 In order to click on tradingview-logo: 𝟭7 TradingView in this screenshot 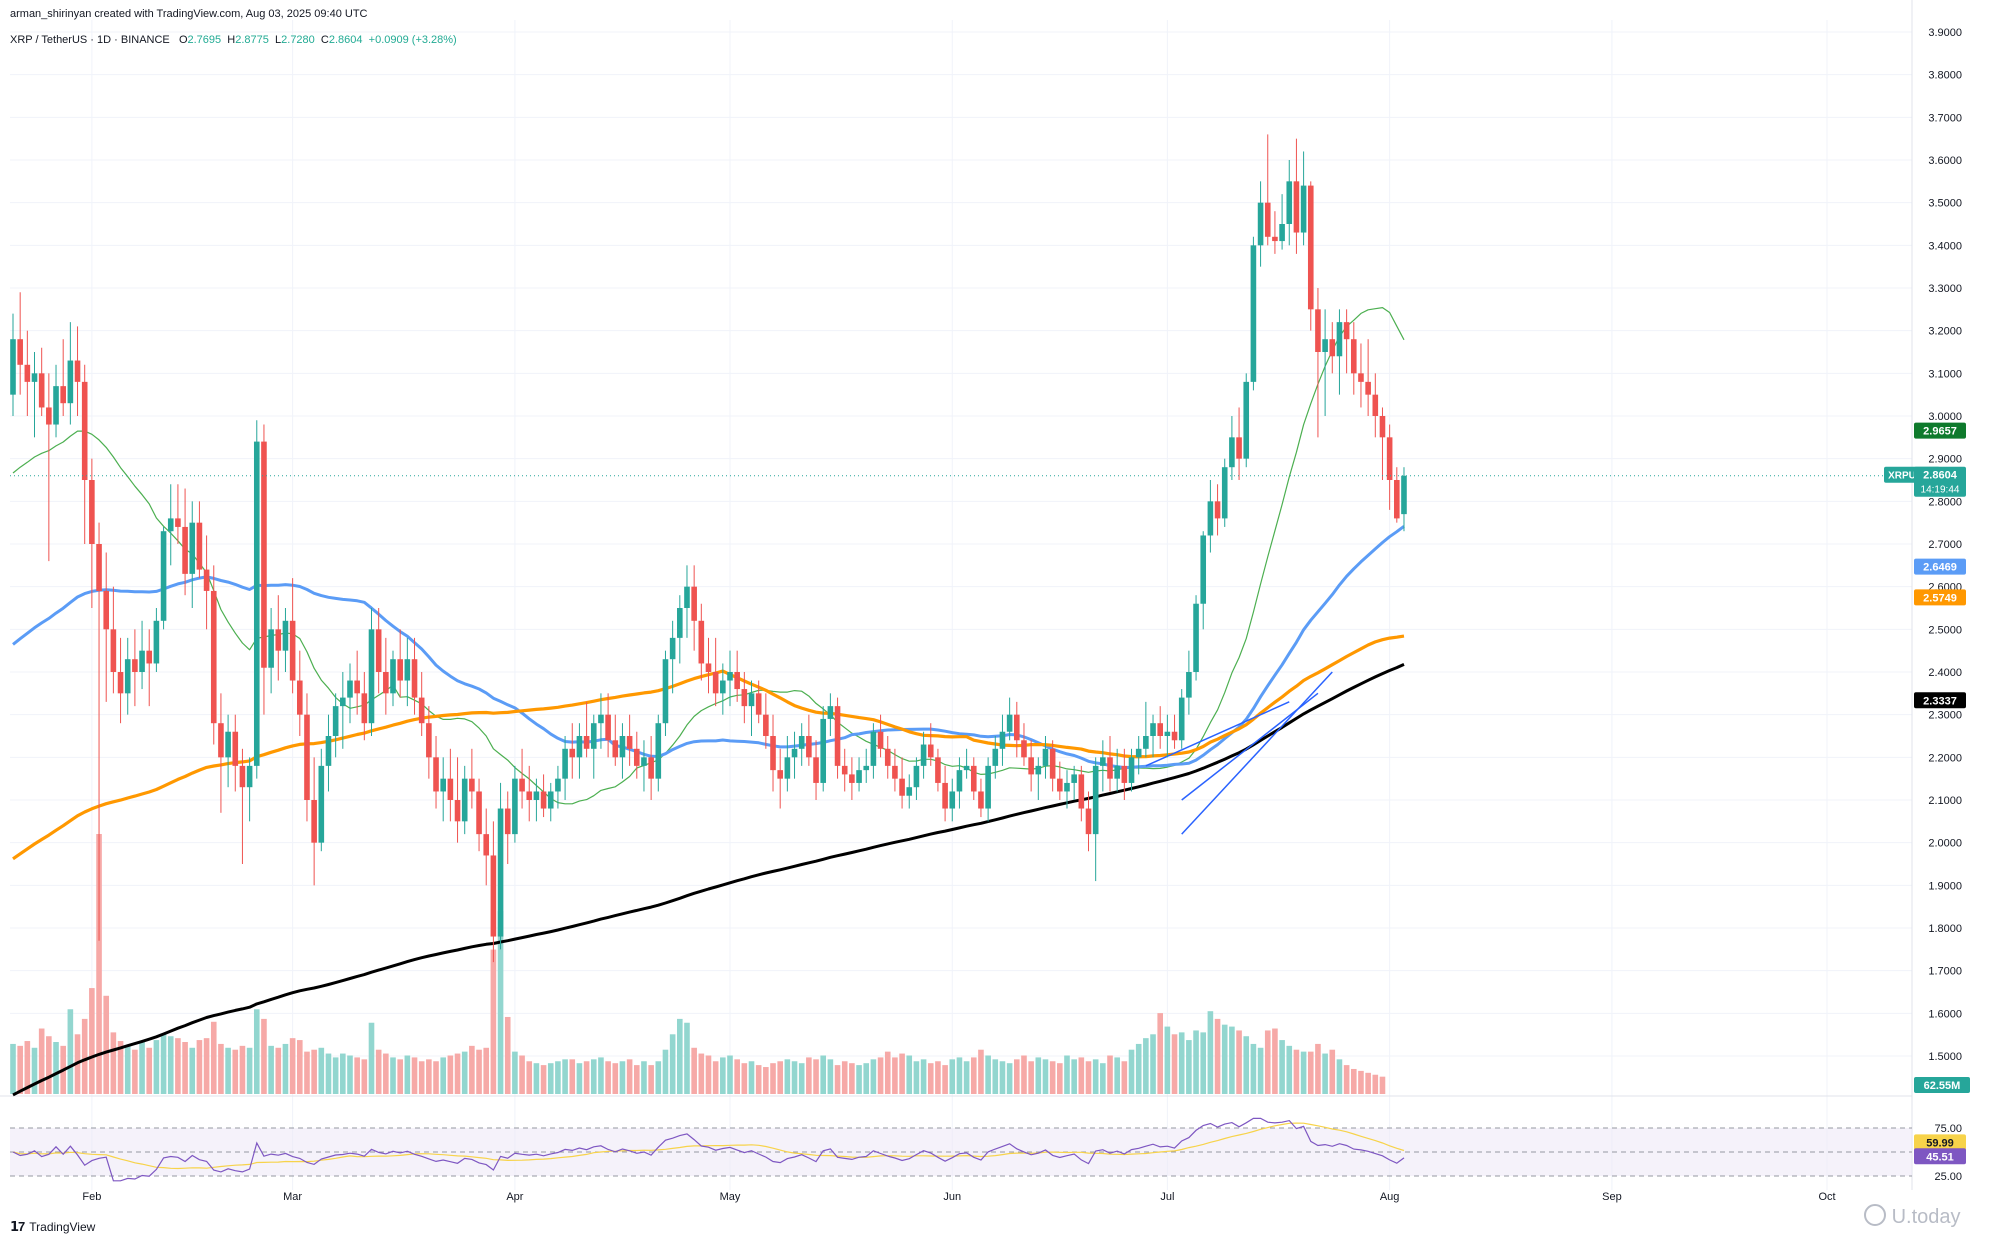, I will do `click(52, 1227)`.